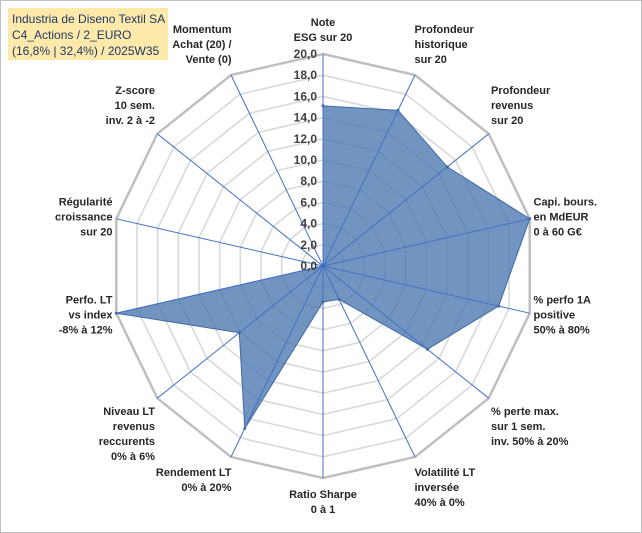  I want to click on axis-label: Ratio Sharpe 0 à 1, so click(323, 502).